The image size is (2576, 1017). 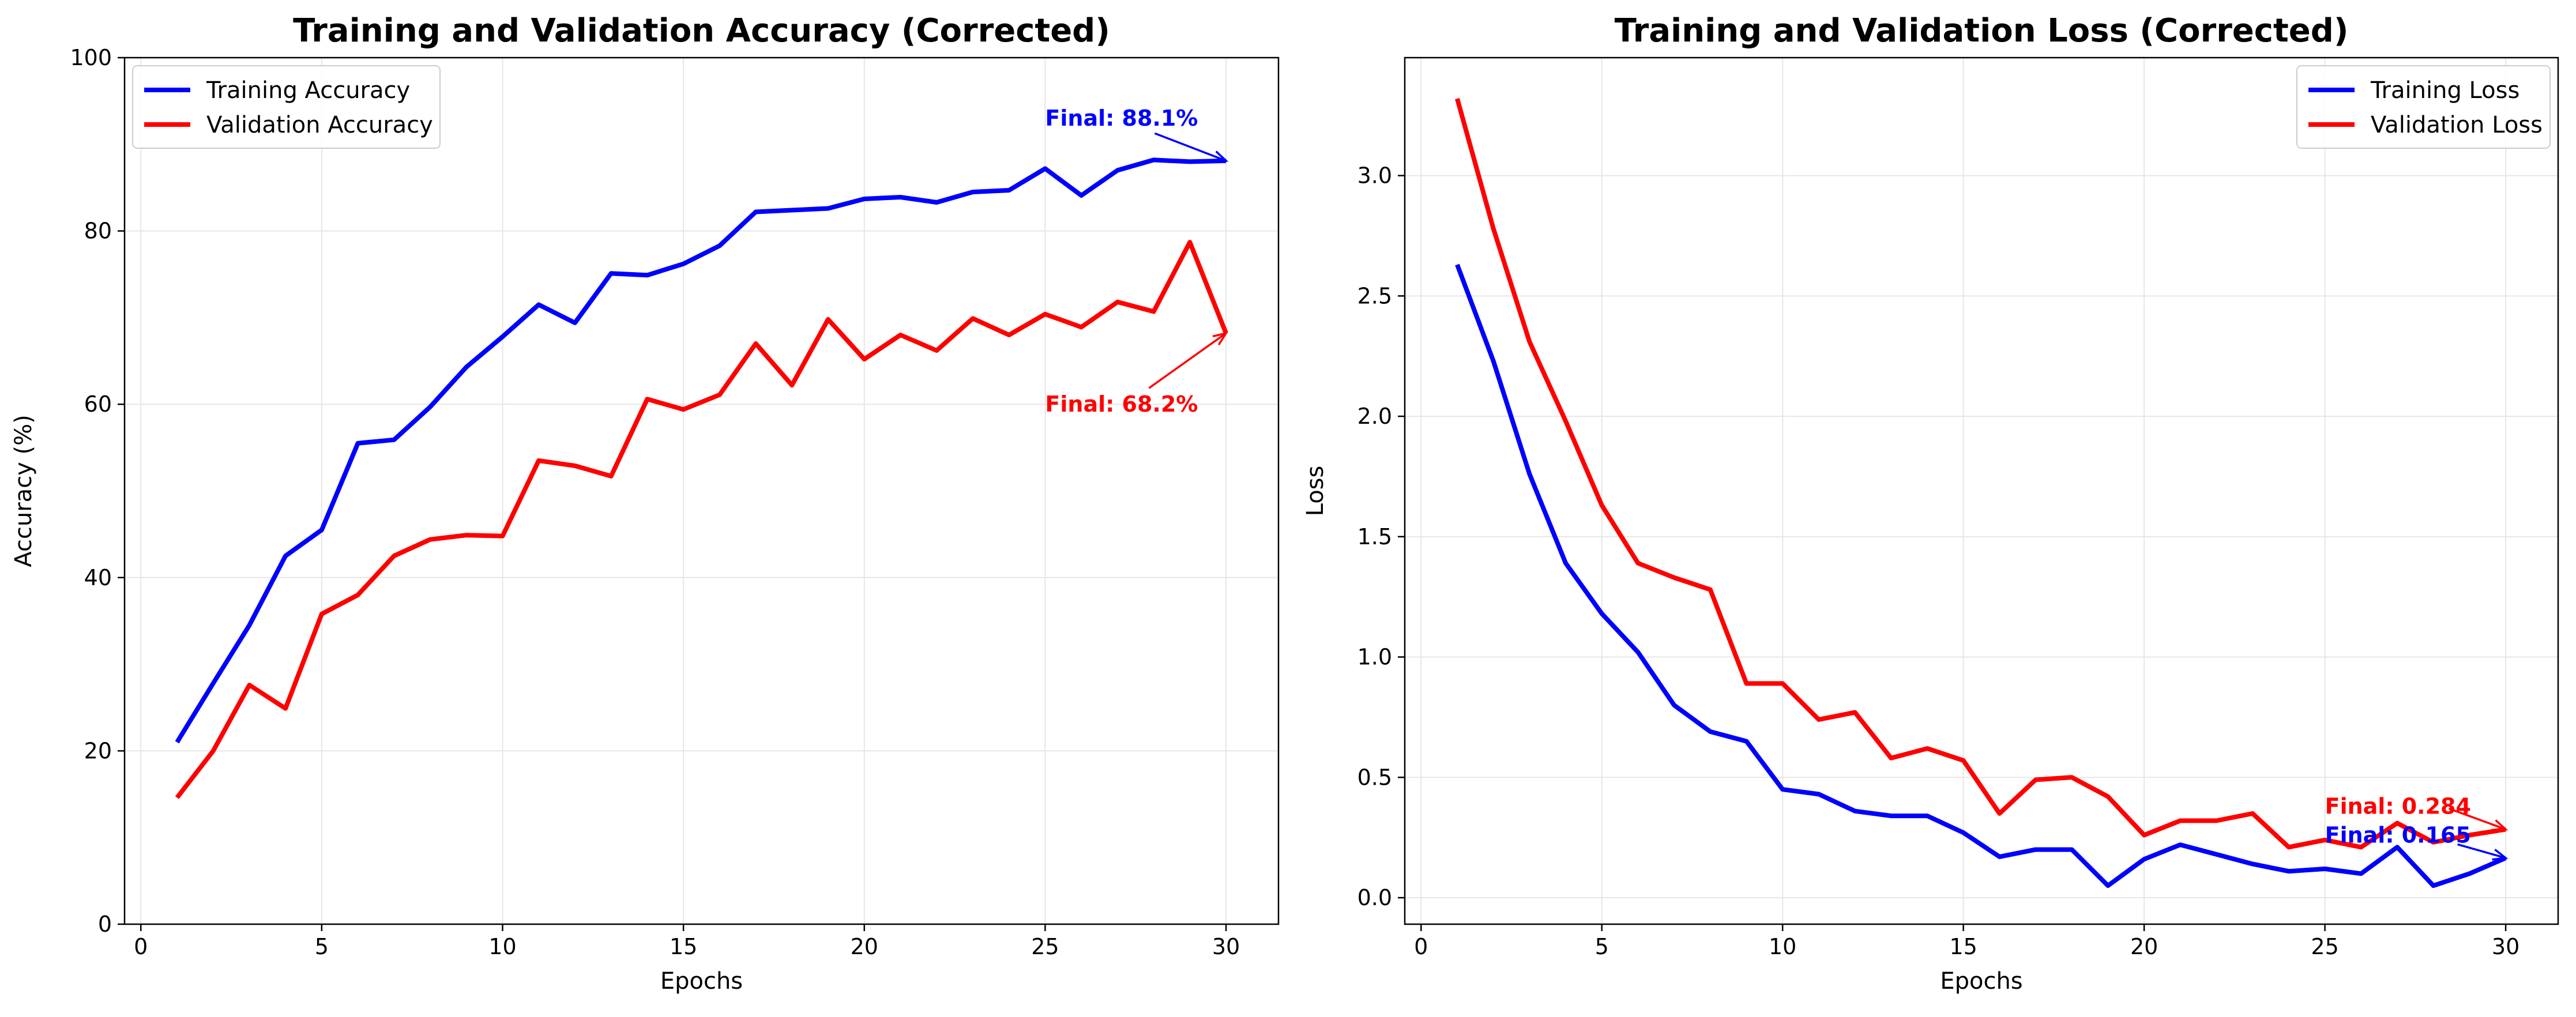 I want to click on loss-x-tick-label: 20, so click(x=2144, y=946).